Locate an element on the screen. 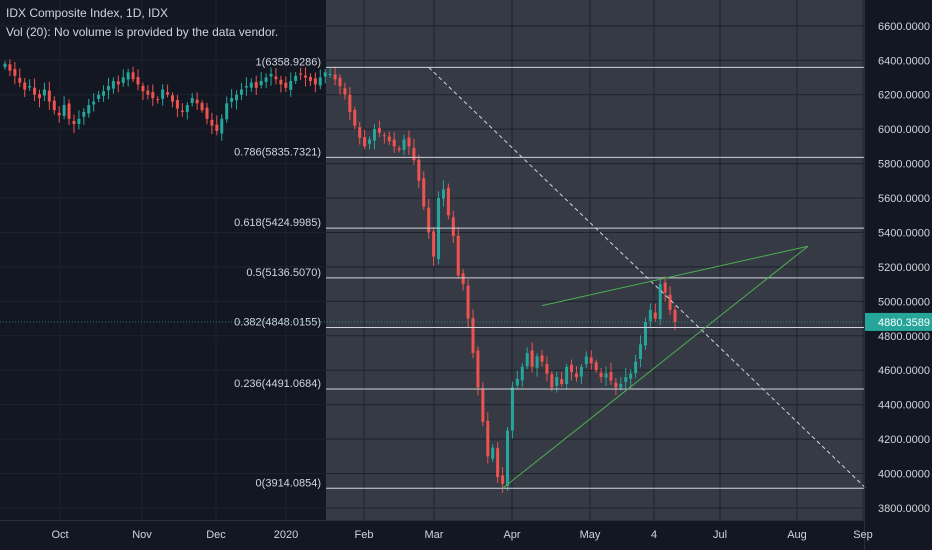 Image resolution: width=932 pixels, height=550 pixels. wedge-upper-trendline is located at coordinates (675, 276).